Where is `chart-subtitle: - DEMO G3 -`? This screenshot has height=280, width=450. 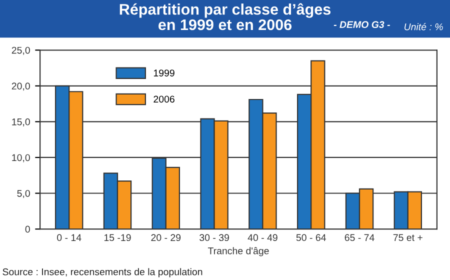
chart-subtitle: - DEMO G3 - is located at coordinates (362, 24).